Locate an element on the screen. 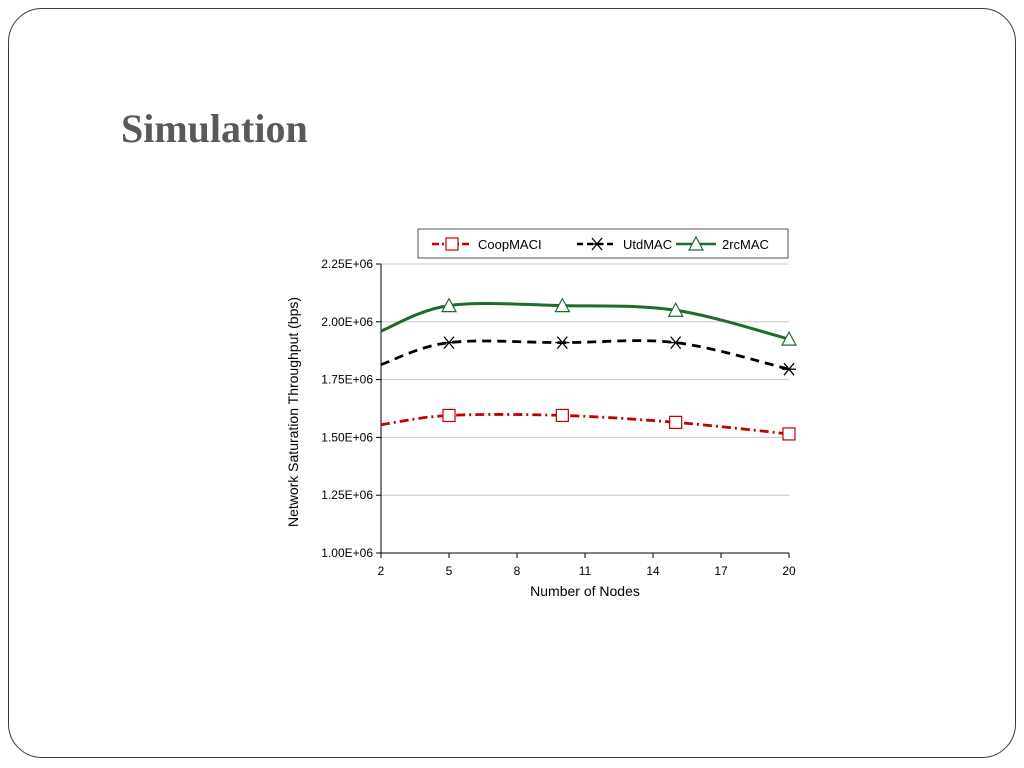 Image resolution: width=1024 pixels, height=768 pixels. y-tick-label: 1.00E+06 is located at coordinates (347, 553).